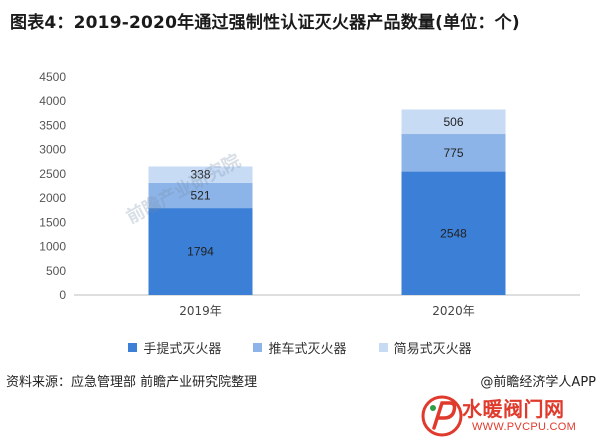 The image size is (600, 442). Describe the element at coordinates (538, 382) in the screenshot. I see `credit-note: @前瞻经济学人APP` at that location.